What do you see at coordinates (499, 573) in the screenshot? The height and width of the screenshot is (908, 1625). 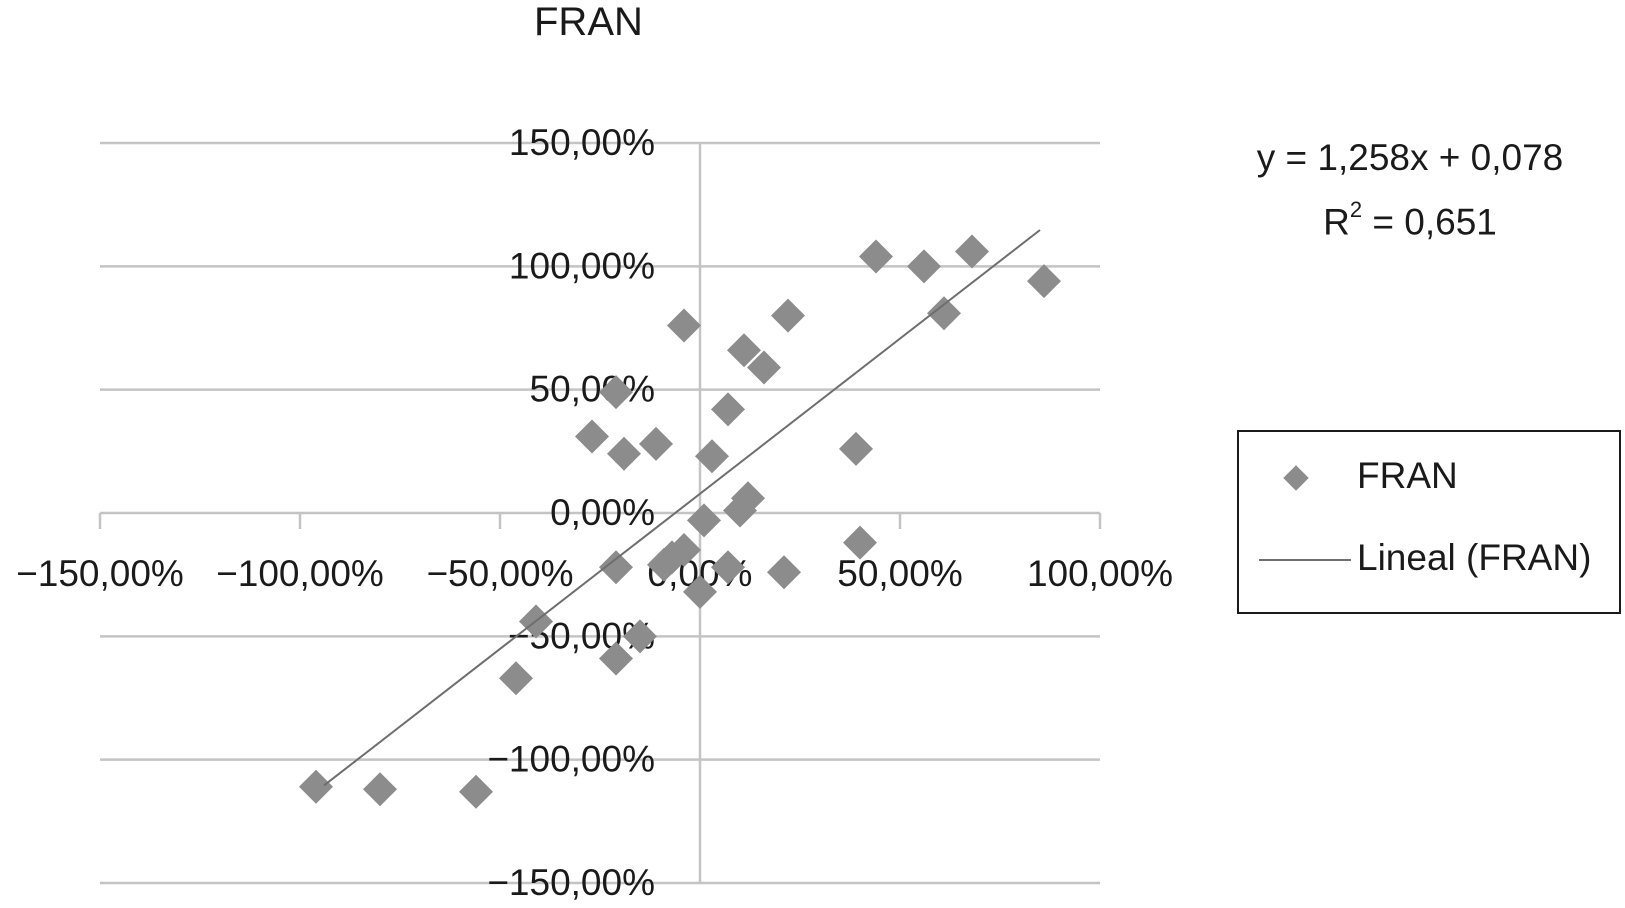 I see `x-tick-label: −50,00%` at bounding box center [499, 573].